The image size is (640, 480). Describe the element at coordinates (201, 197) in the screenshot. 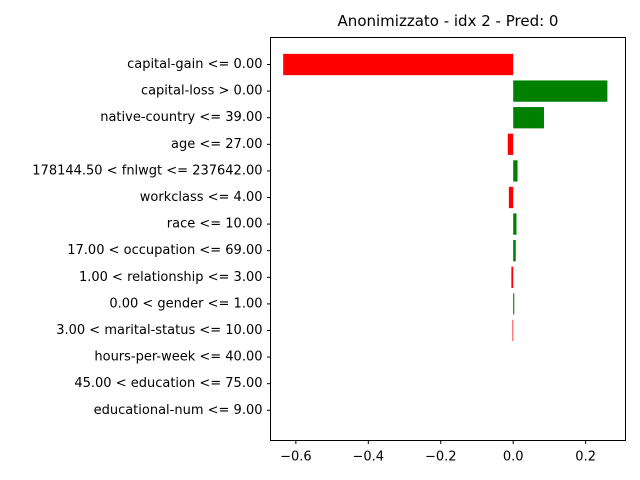

I see `y-tick-label-5: workclass <= 4.00` at that location.